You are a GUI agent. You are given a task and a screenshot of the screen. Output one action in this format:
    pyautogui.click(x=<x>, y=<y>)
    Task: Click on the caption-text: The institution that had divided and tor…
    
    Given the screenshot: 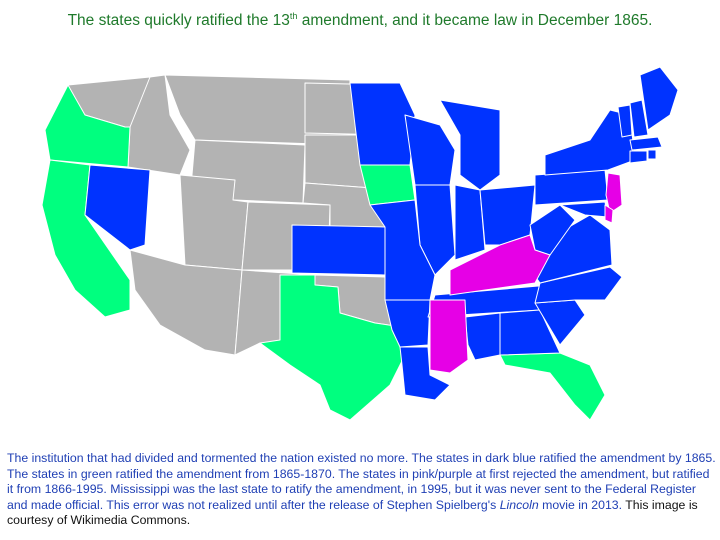 What is the action you would take?
    pyautogui.click(x=361, y=481)
    